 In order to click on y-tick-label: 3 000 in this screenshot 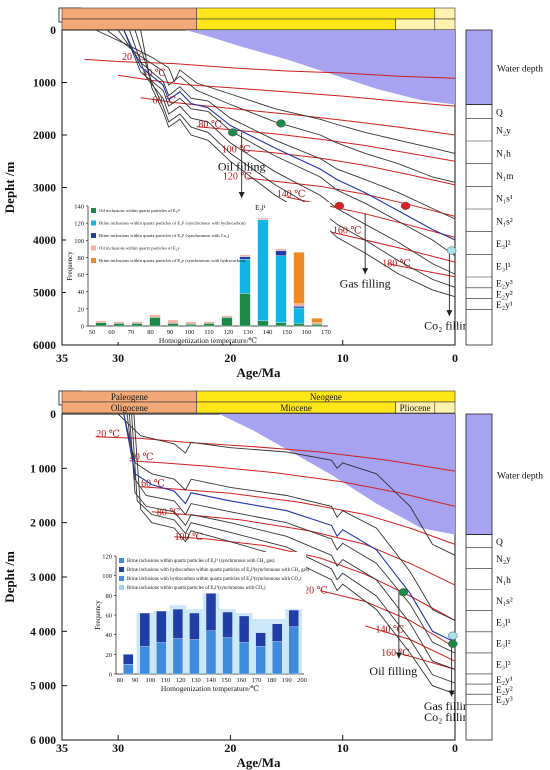, I will do `click(43, 578)`.